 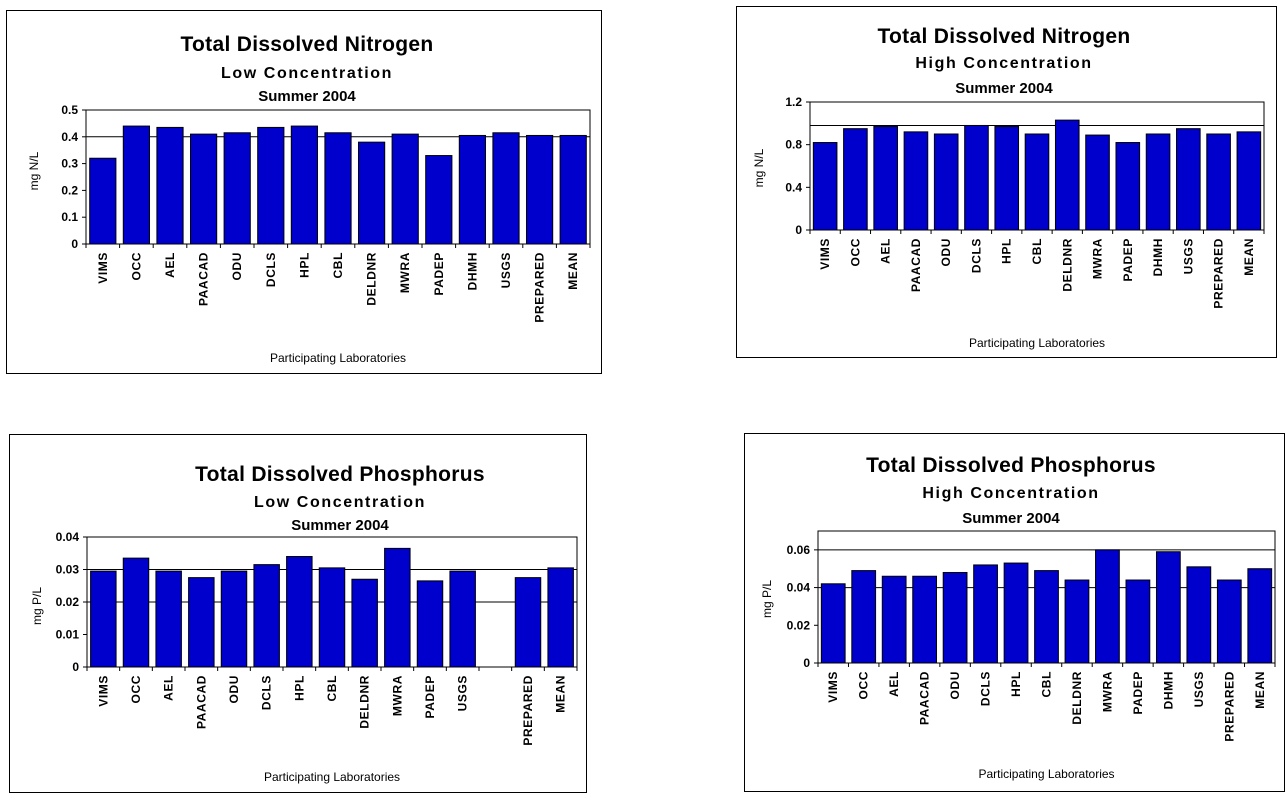 I want to click on y-tick-label: 0.06, so click(x=799, y=550).